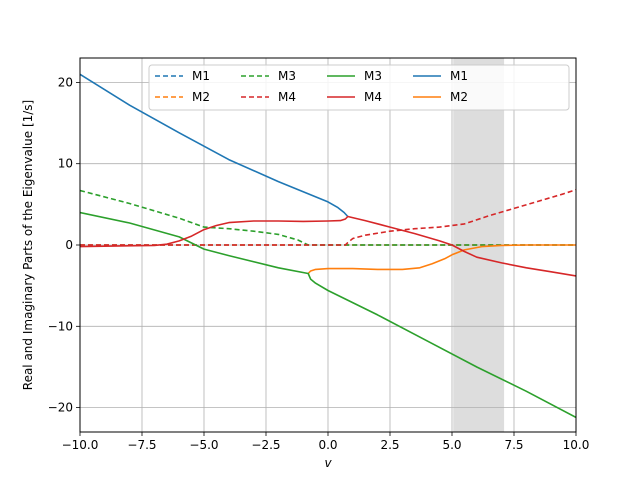 The height and width of the screenshot is (480, 640). I want to click on x-tick-label: 5.0, so click(451, 445).